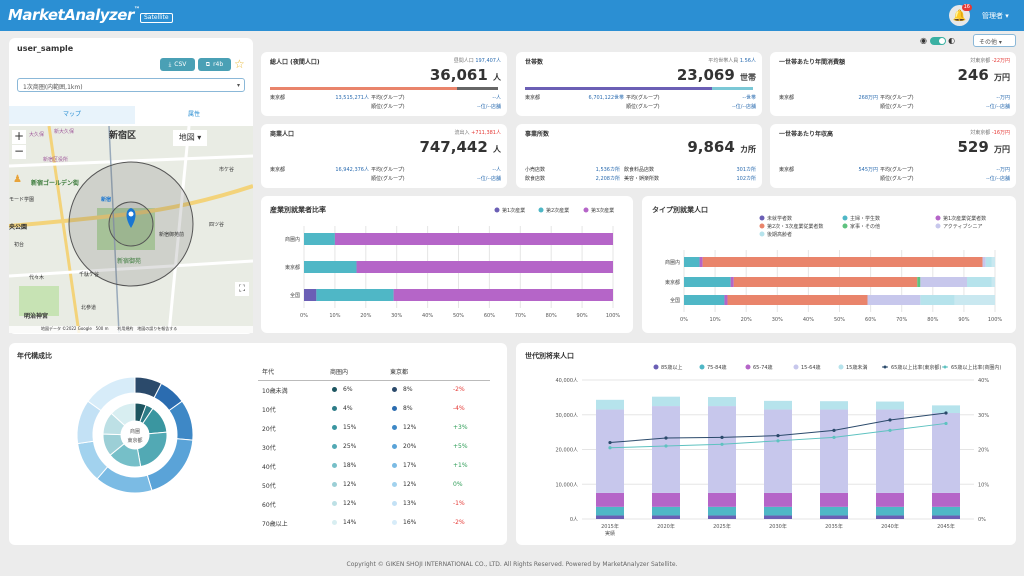 This screenshot has width=1024, height=576. Describe the element at coordinates (55, 183) in the screenshot. I see `map-label: 新宿ゴールデン街` at that location.